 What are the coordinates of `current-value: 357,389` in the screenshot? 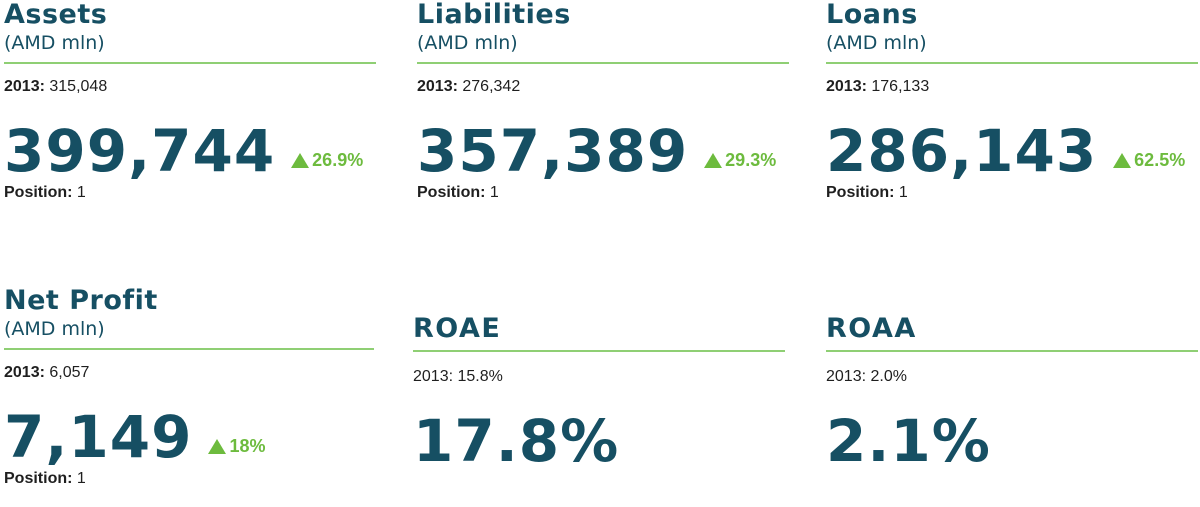 It's located at (553, 151).